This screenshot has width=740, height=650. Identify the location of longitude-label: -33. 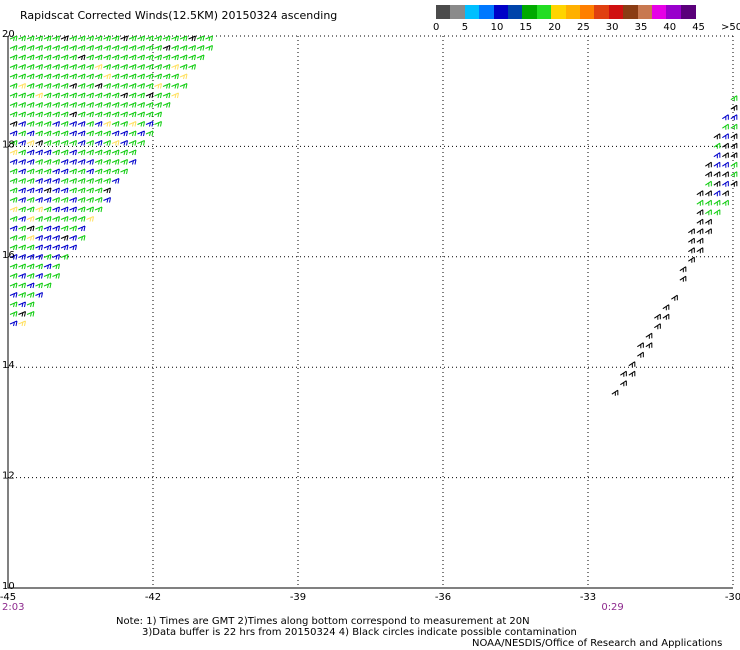
(588, 597).